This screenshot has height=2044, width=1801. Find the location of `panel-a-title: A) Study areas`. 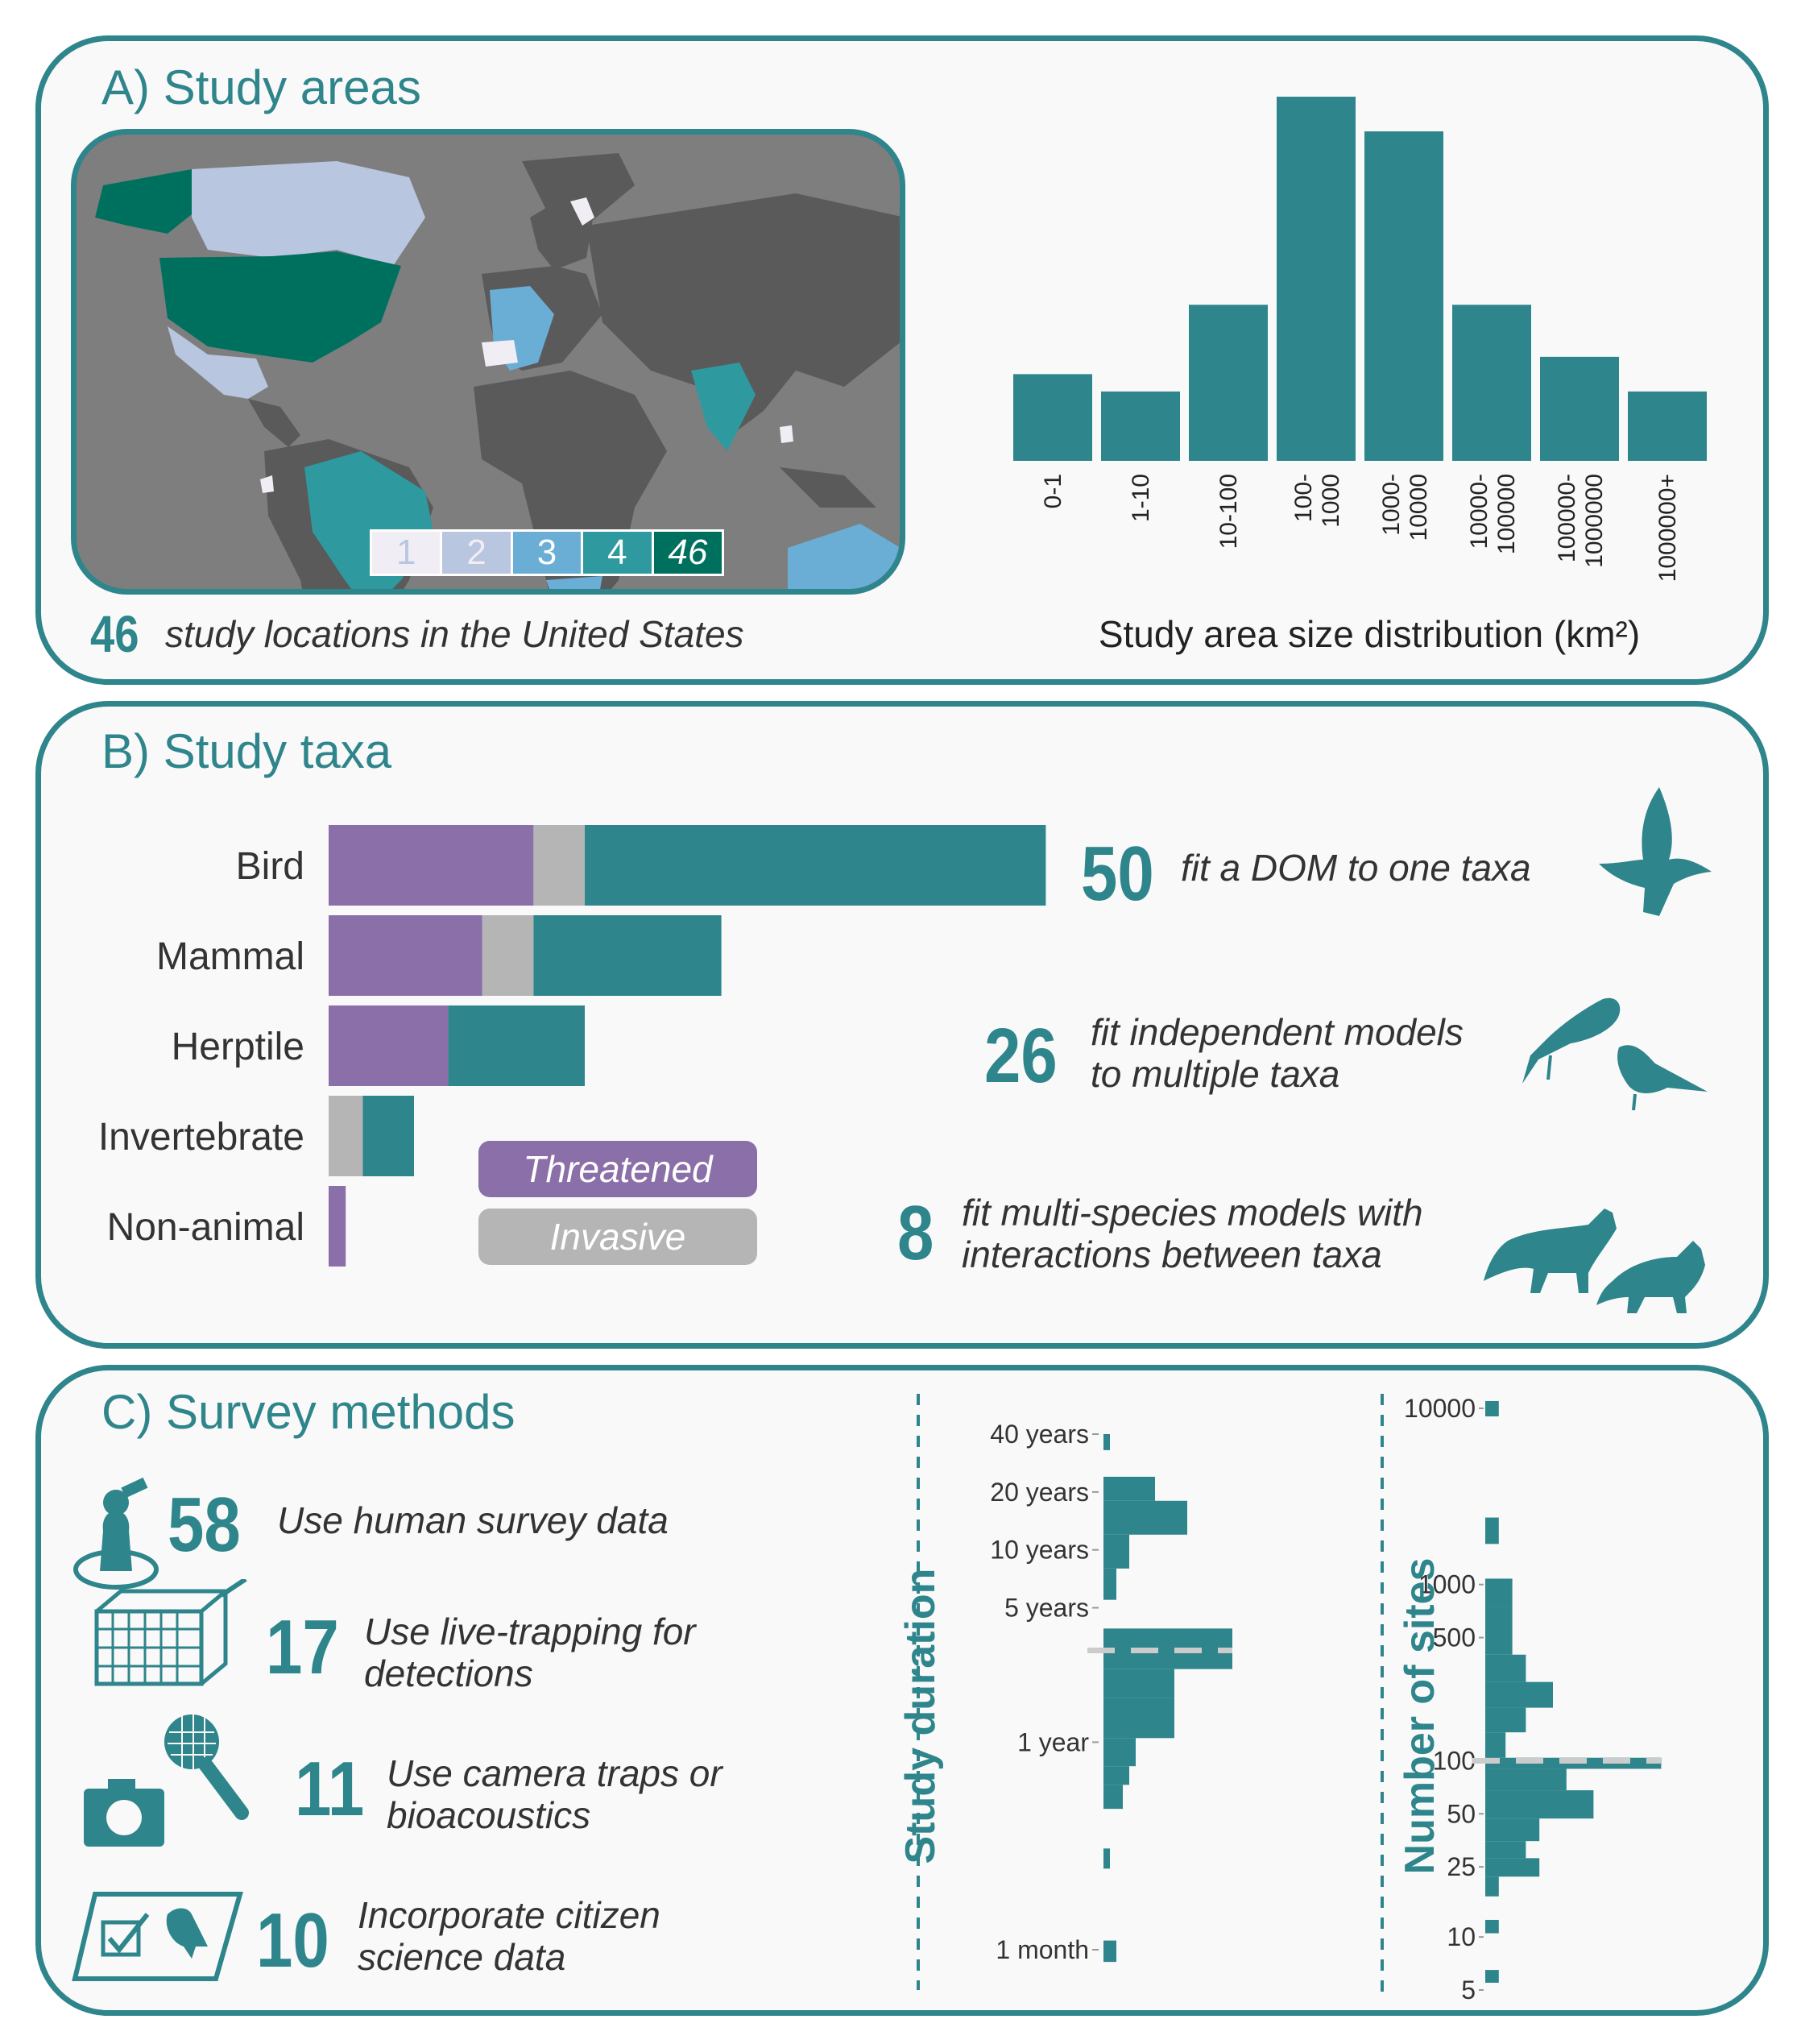

panel-a-title: A) Study areas is located at coordinates (261, 87).